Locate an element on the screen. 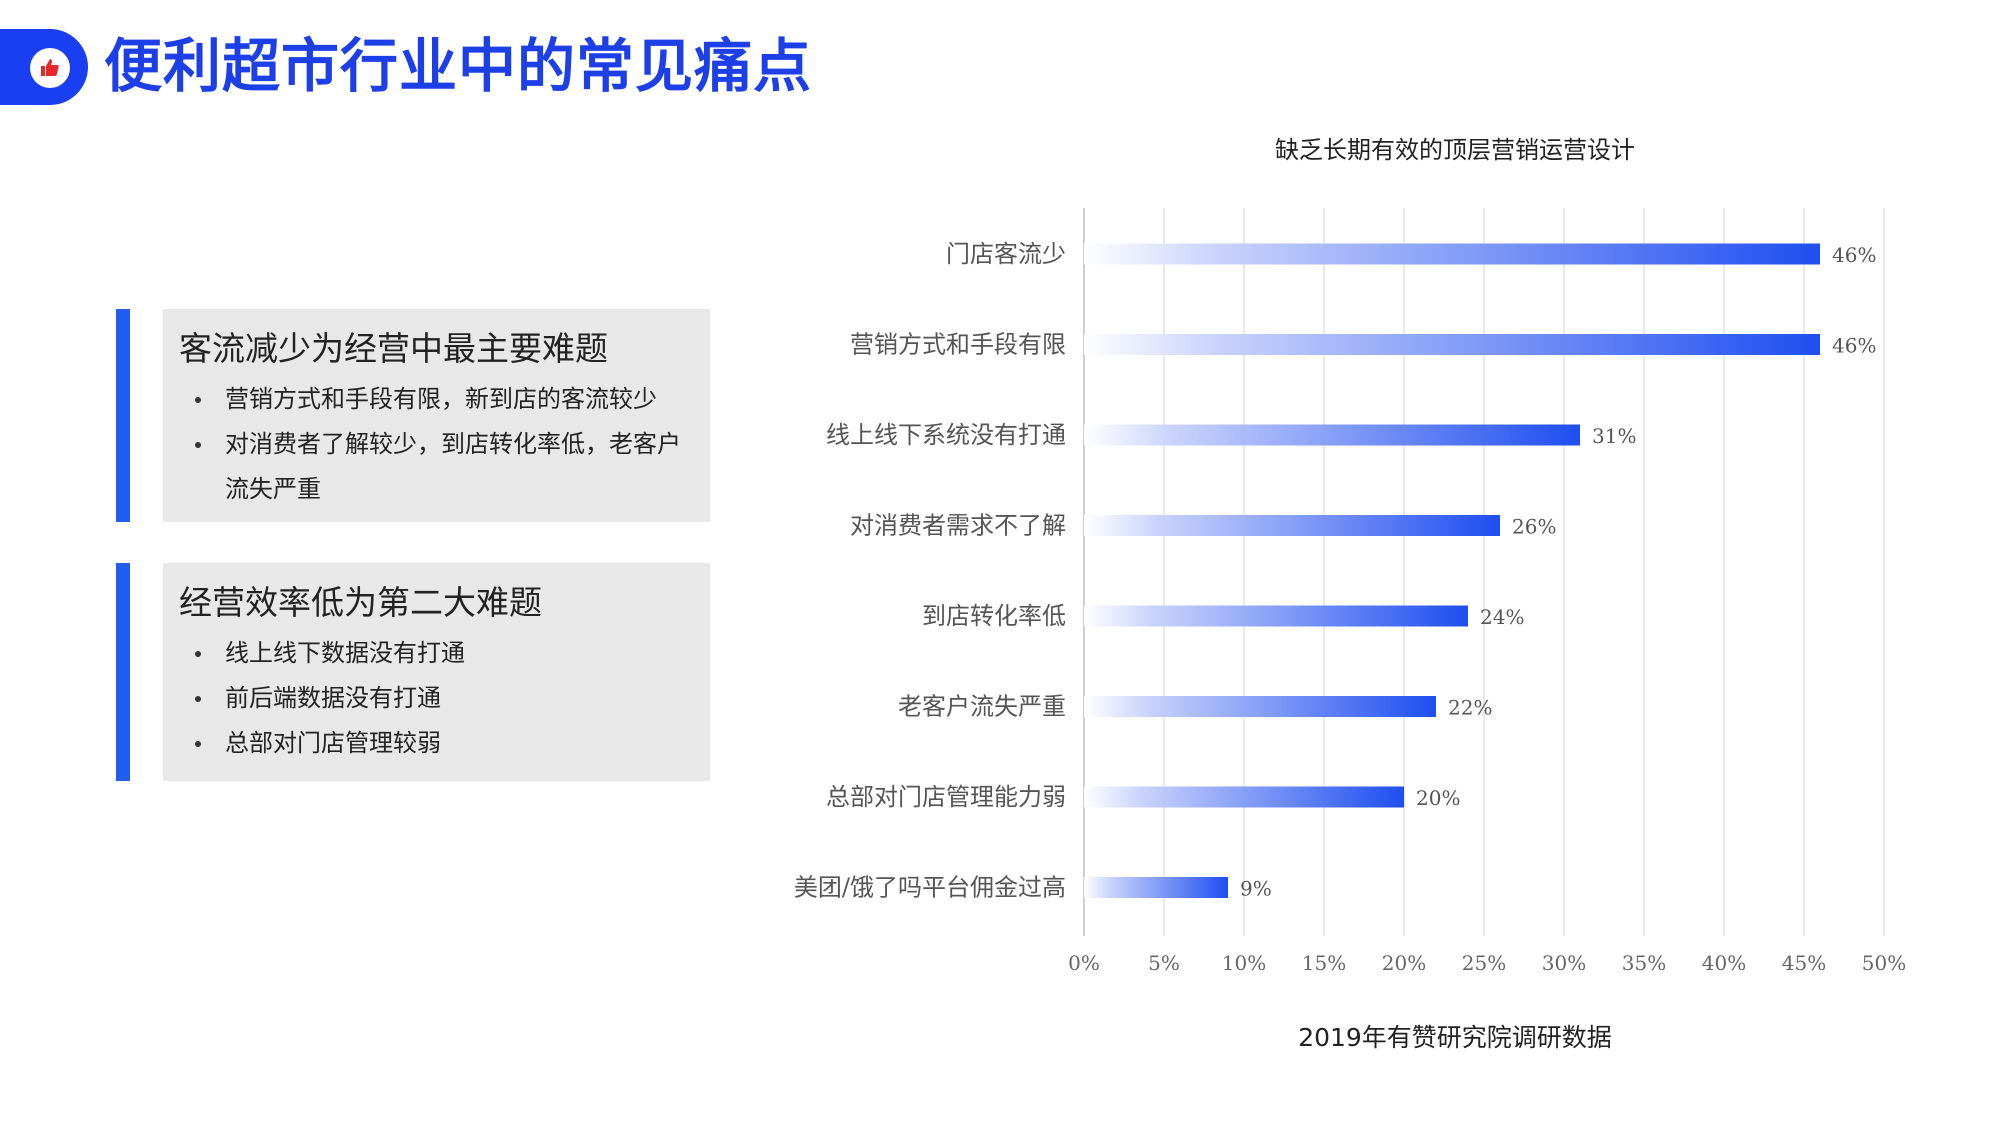  bullet-item: 前后端数据没有打通 is located at coordinates (435, 698).